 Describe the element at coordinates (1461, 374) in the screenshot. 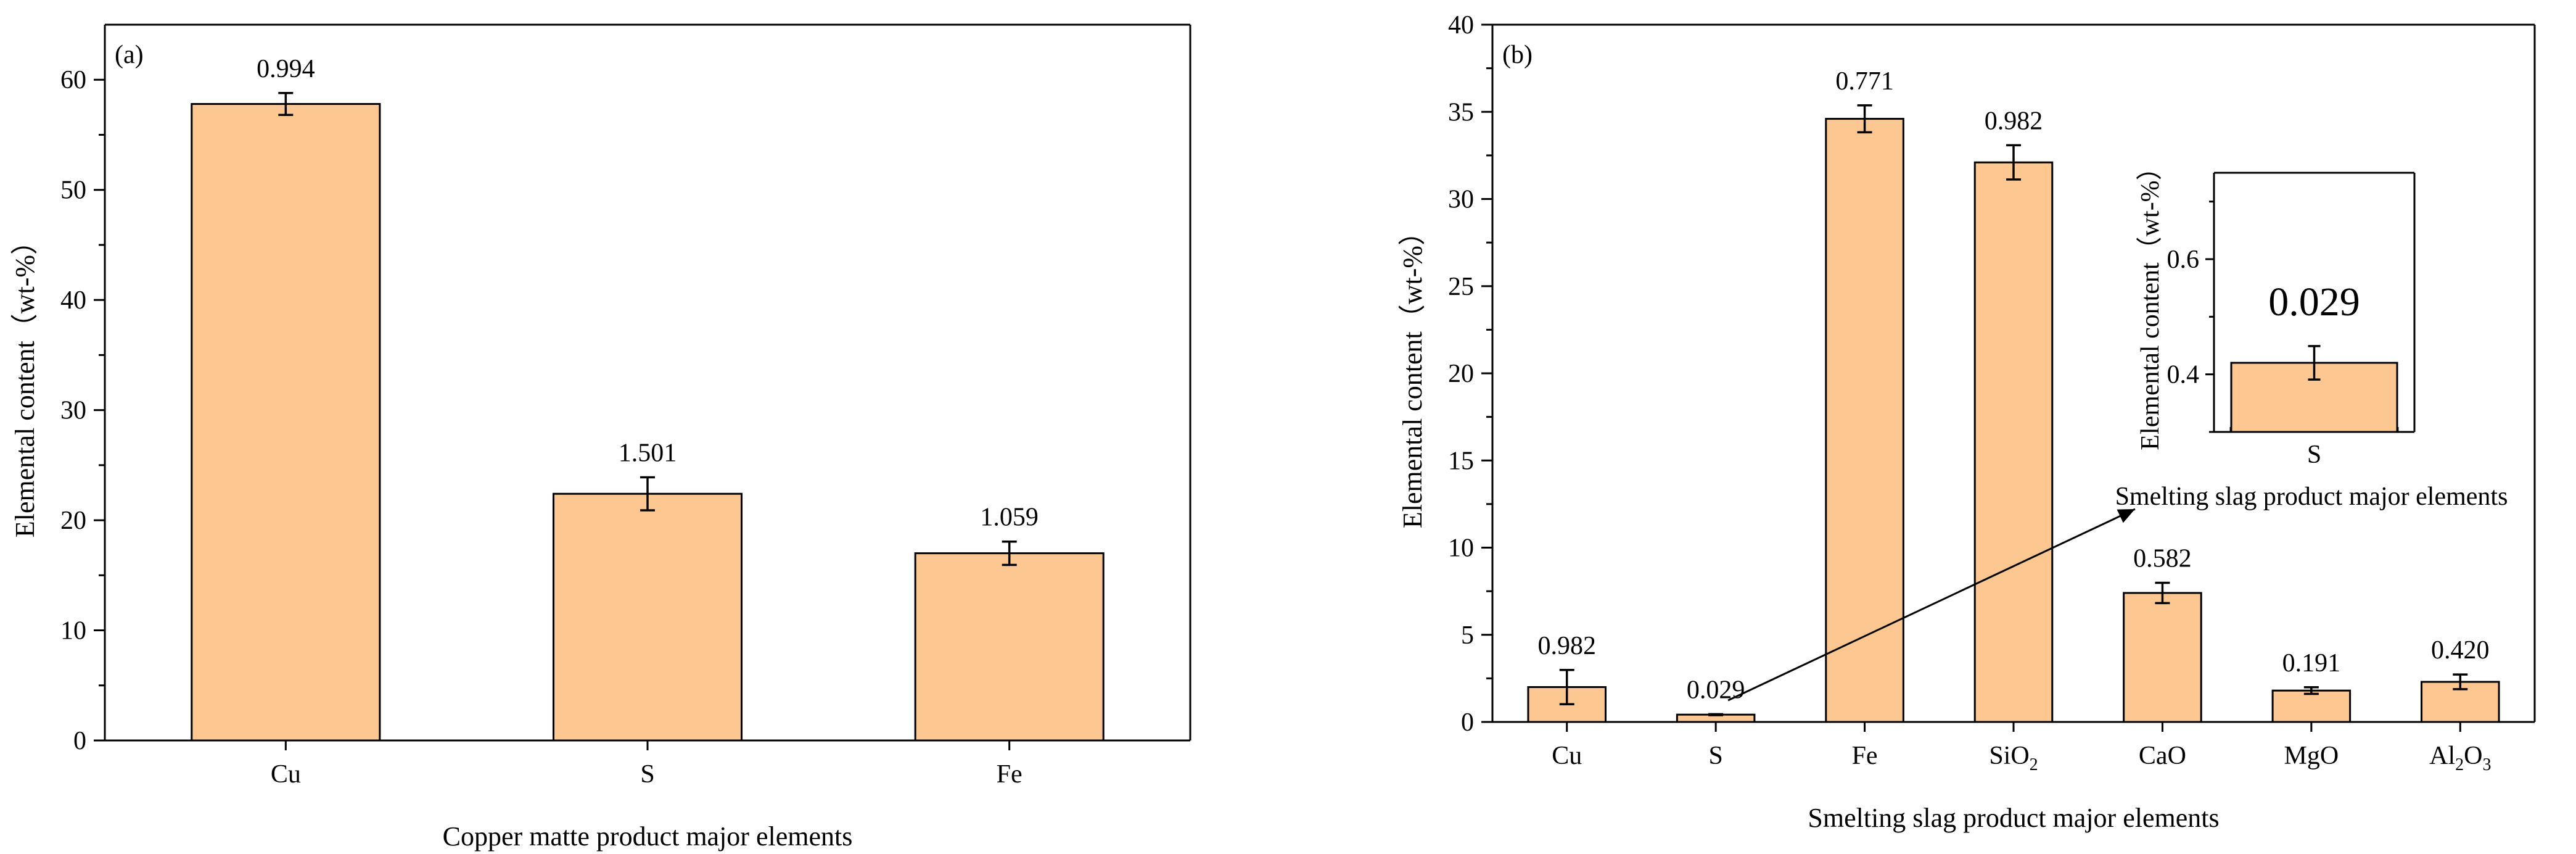

I see `panel-b-y-tick-label: 20` at that location.